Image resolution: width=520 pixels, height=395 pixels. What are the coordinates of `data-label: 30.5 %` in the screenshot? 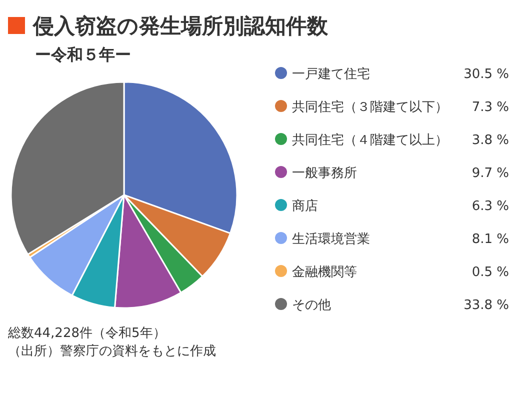 It's located at (486, 74).